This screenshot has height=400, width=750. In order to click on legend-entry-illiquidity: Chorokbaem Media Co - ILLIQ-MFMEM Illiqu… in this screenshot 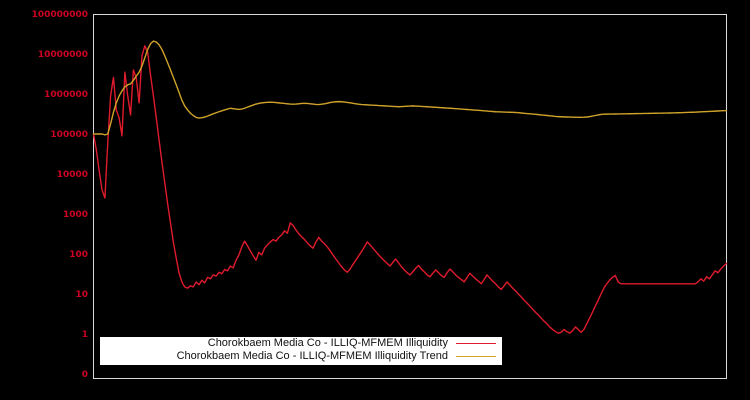, I will do `click(301, 343)`.